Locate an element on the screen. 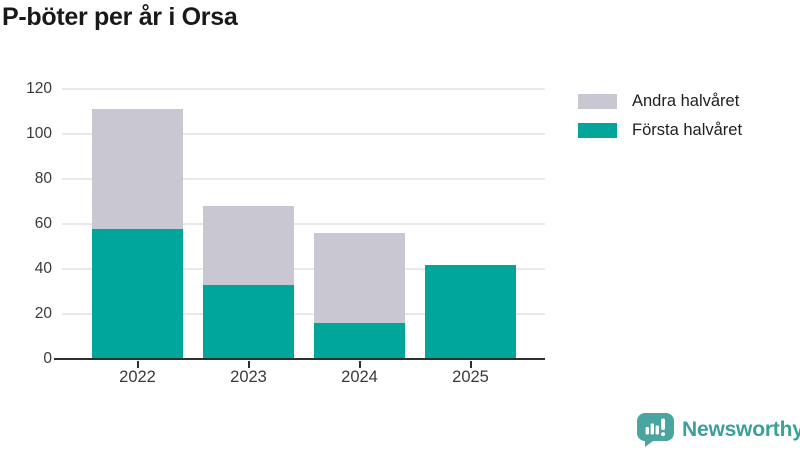 Image resolution: width=800 pixels, height=450 pixels. y-tick-label-20: 20 is located at coordinates (43, 313).